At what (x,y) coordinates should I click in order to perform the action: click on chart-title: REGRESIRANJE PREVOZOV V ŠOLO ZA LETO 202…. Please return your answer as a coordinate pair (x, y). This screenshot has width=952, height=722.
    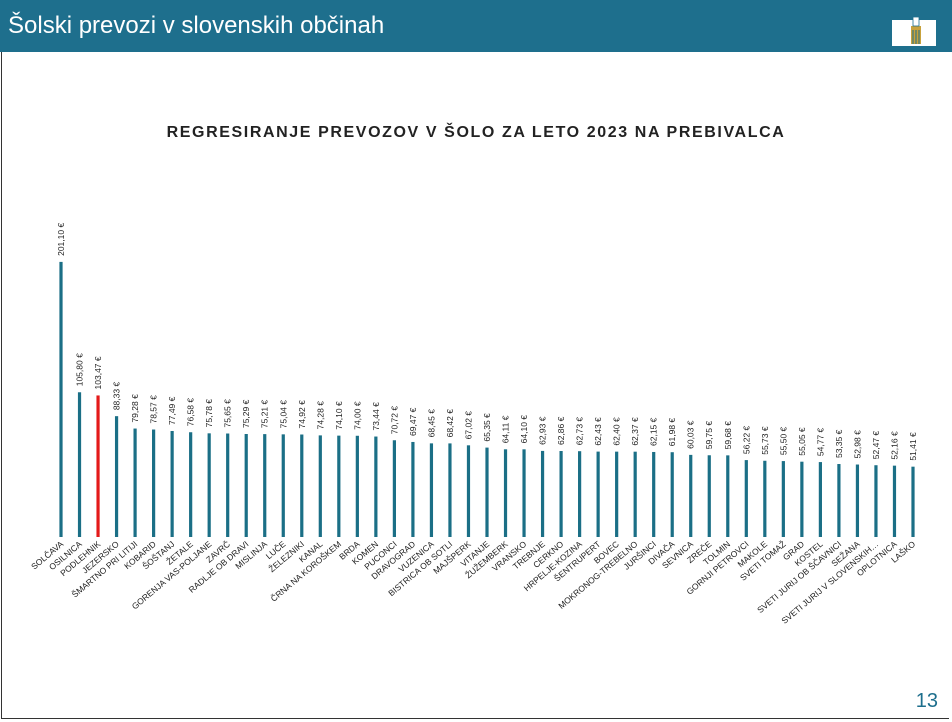
    Looking at the image, I should click on (476, 132).